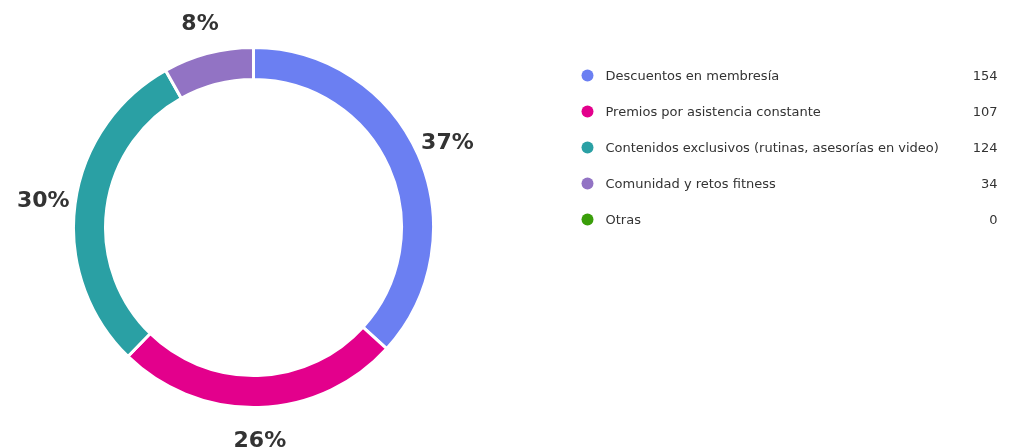 The image size is (1015, 448). What do you see at coordinates (623, 219) in the screenshot?
I see `legend-label: Otras` at bounding box center [623, 219].